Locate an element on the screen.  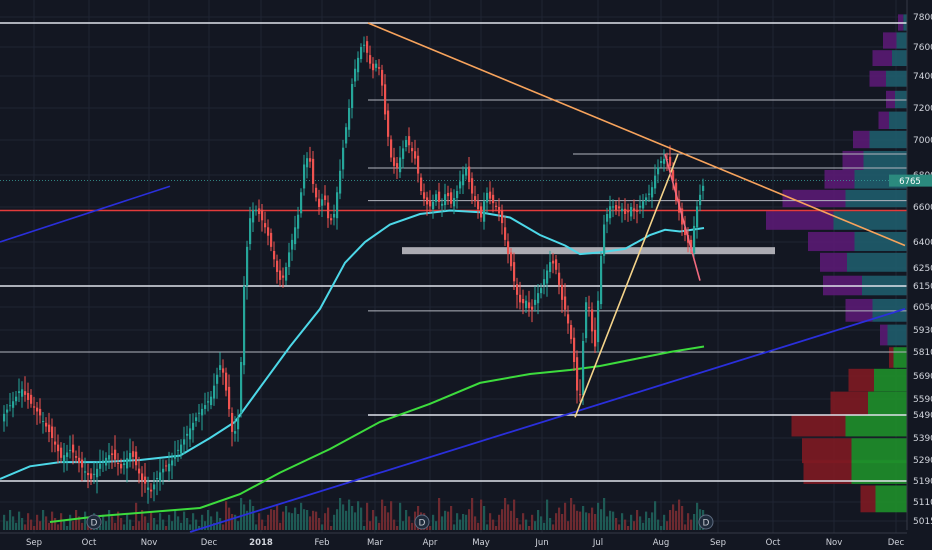
time-tick-label: Oct is located at coordinates (89, 543).